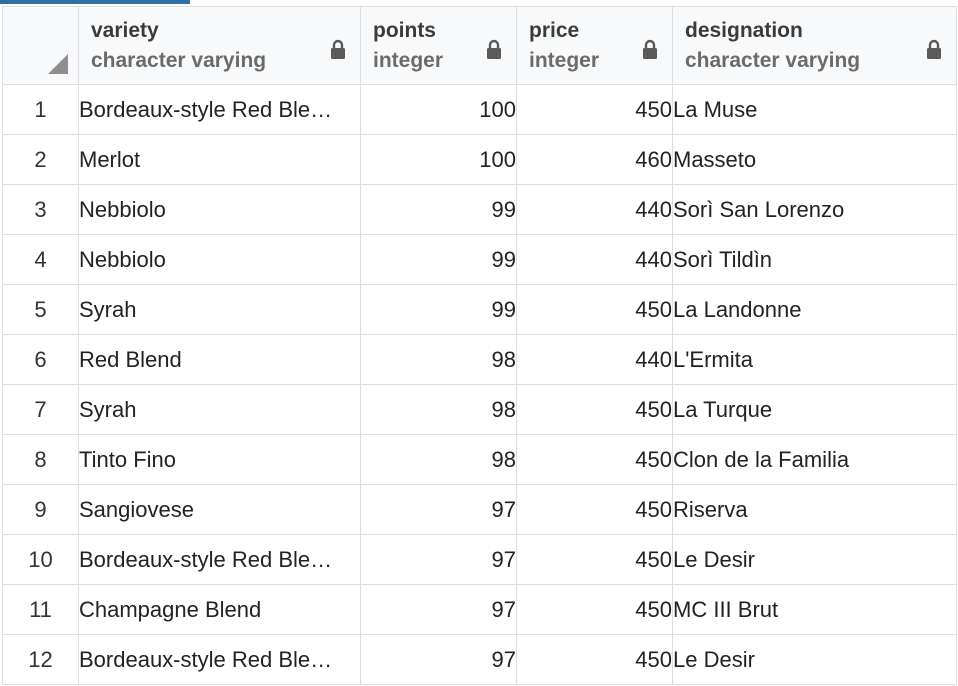  What do you see at coordinates (554, 30) in the screenshot?
I see `column-name: price` at bounding box center [554, 30].